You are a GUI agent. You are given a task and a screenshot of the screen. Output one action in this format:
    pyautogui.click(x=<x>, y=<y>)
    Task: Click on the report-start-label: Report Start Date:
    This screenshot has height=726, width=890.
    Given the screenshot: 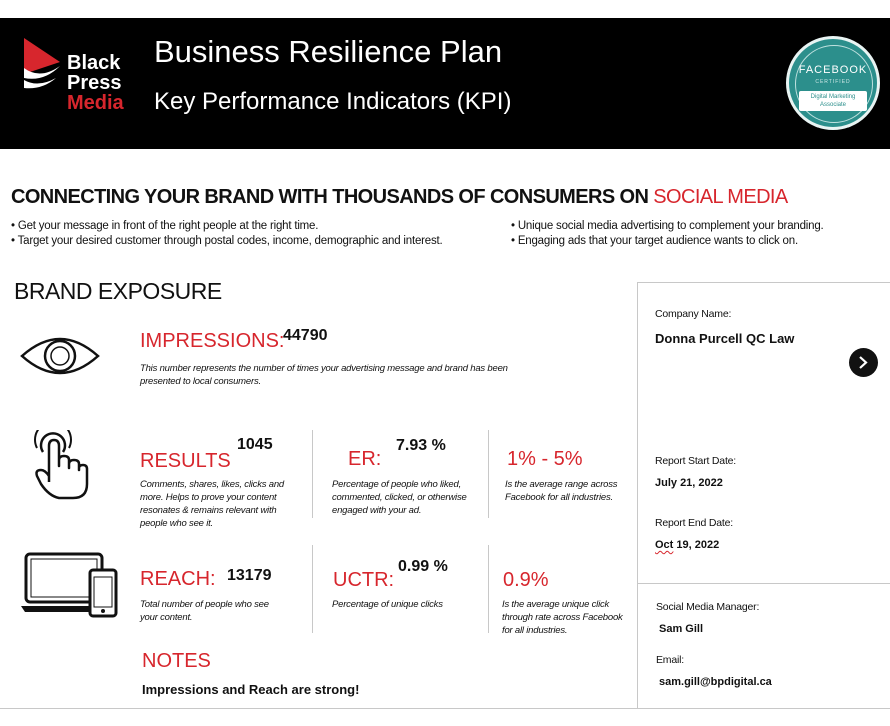 What is the action you would take?
    pyautogui.click(x=696, y=461)
    